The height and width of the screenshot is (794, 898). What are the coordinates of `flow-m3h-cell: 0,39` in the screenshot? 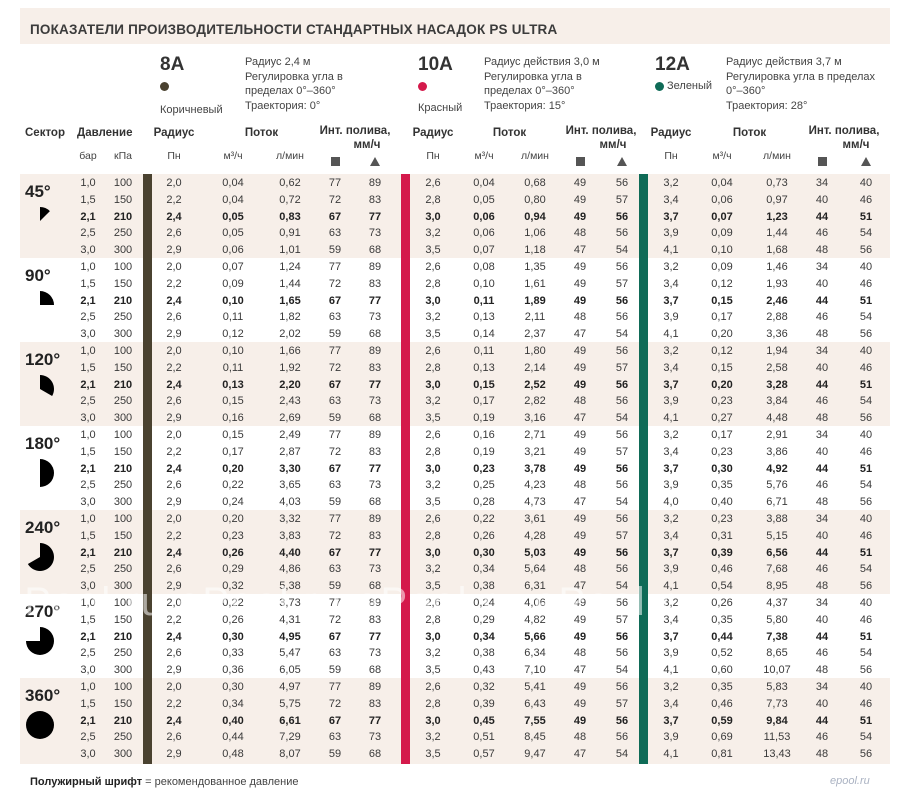 It's located at (484, 703).